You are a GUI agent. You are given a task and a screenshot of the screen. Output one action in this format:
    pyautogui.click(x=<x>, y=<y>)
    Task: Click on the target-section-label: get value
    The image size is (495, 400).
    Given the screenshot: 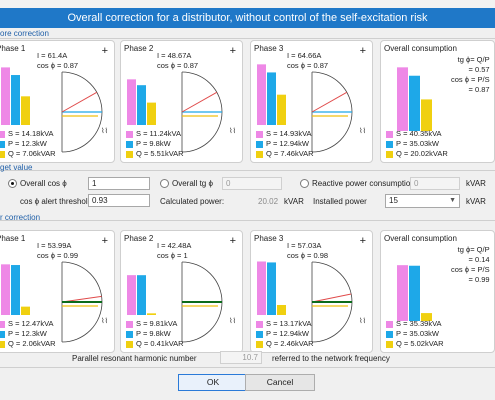 What is the action you would take?
    pyautogui.click(x=16, y=167)
    